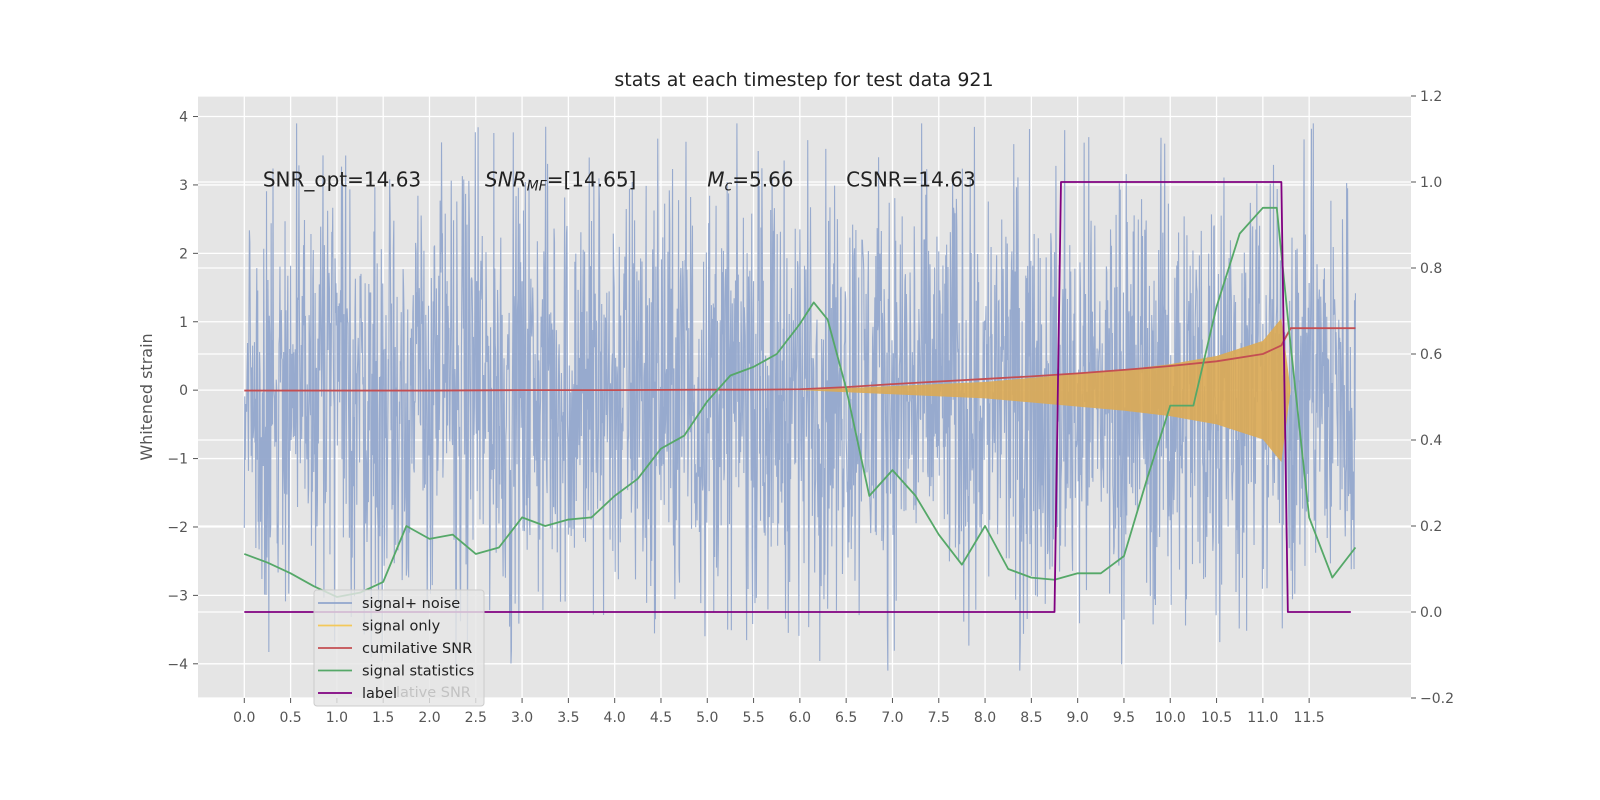 Image resolution: width=1600 pixels, height=800 pixels. Describe the element at coordinates (753, 718) in the screenshot. I see `x-tick-label: 5.5` at that location.